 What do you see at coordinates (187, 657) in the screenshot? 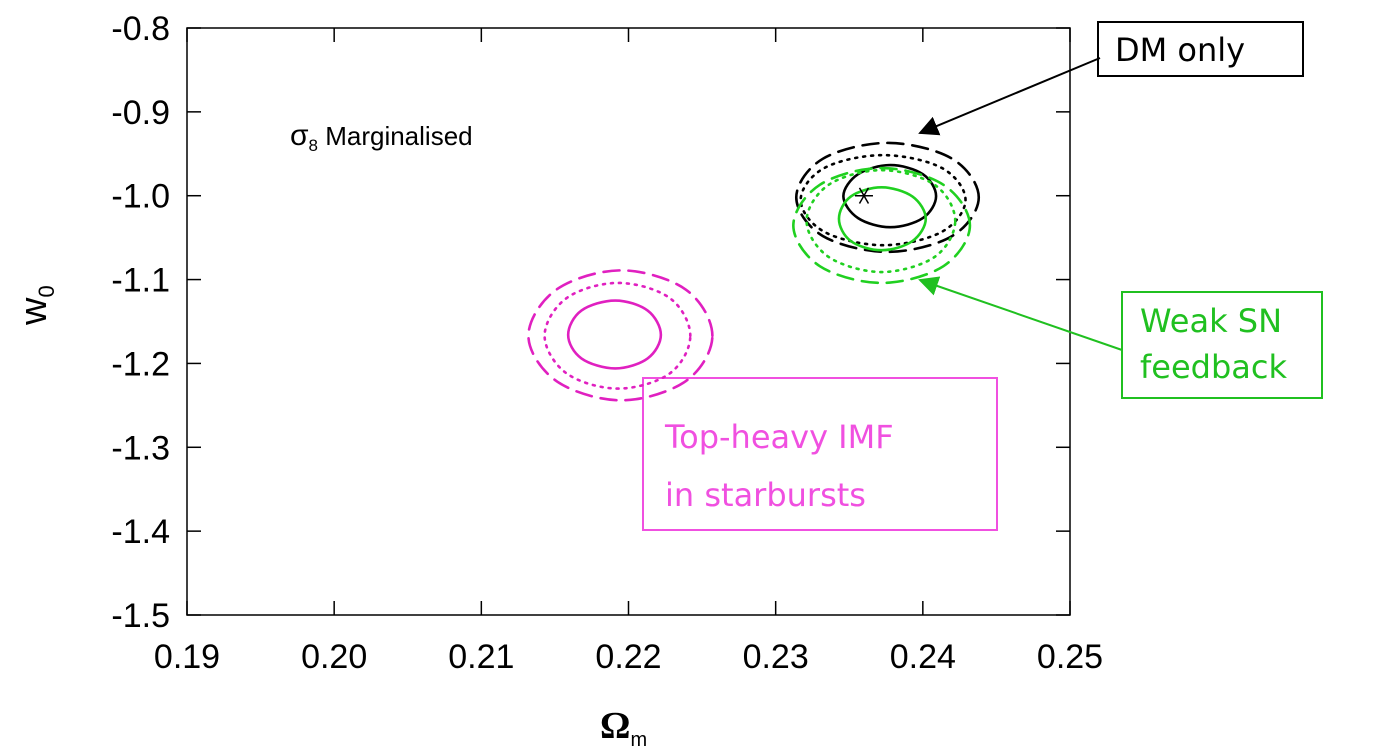
I see `x-tick-label: 0.19` at bounding box center [187, 657].